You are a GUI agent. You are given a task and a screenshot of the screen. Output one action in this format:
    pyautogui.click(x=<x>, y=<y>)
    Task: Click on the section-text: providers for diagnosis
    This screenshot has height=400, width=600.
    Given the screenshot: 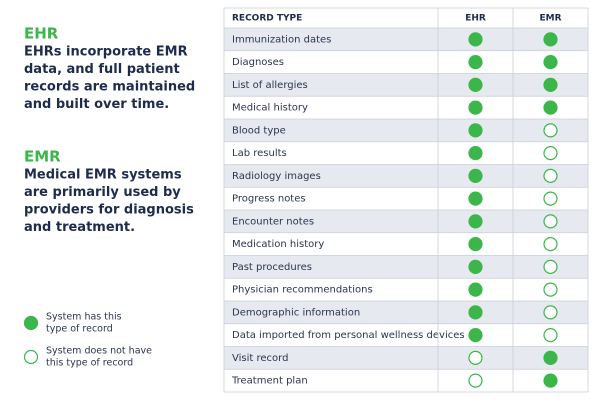 What is the action you would take?
    pyautogui.click(x=109, y=210)
    